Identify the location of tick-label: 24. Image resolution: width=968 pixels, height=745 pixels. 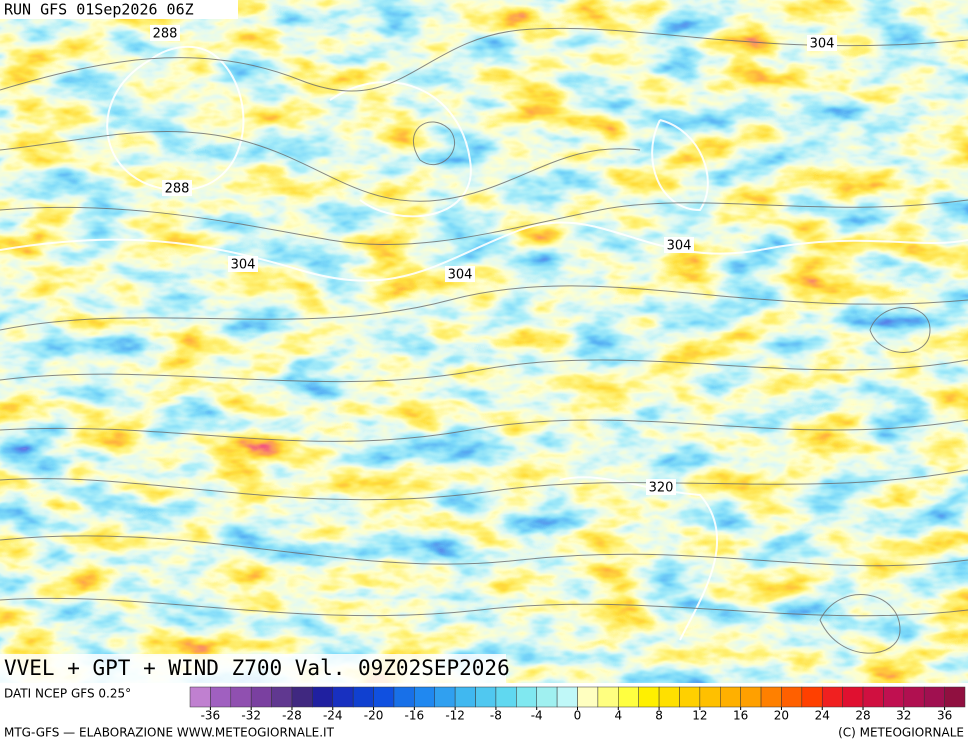
(822, 716).